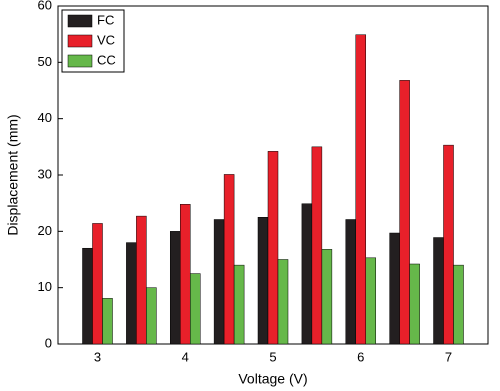  Describe the element at coordinates (185, 356) in the screenshot. I see `x-tick-label: 4` at that location.